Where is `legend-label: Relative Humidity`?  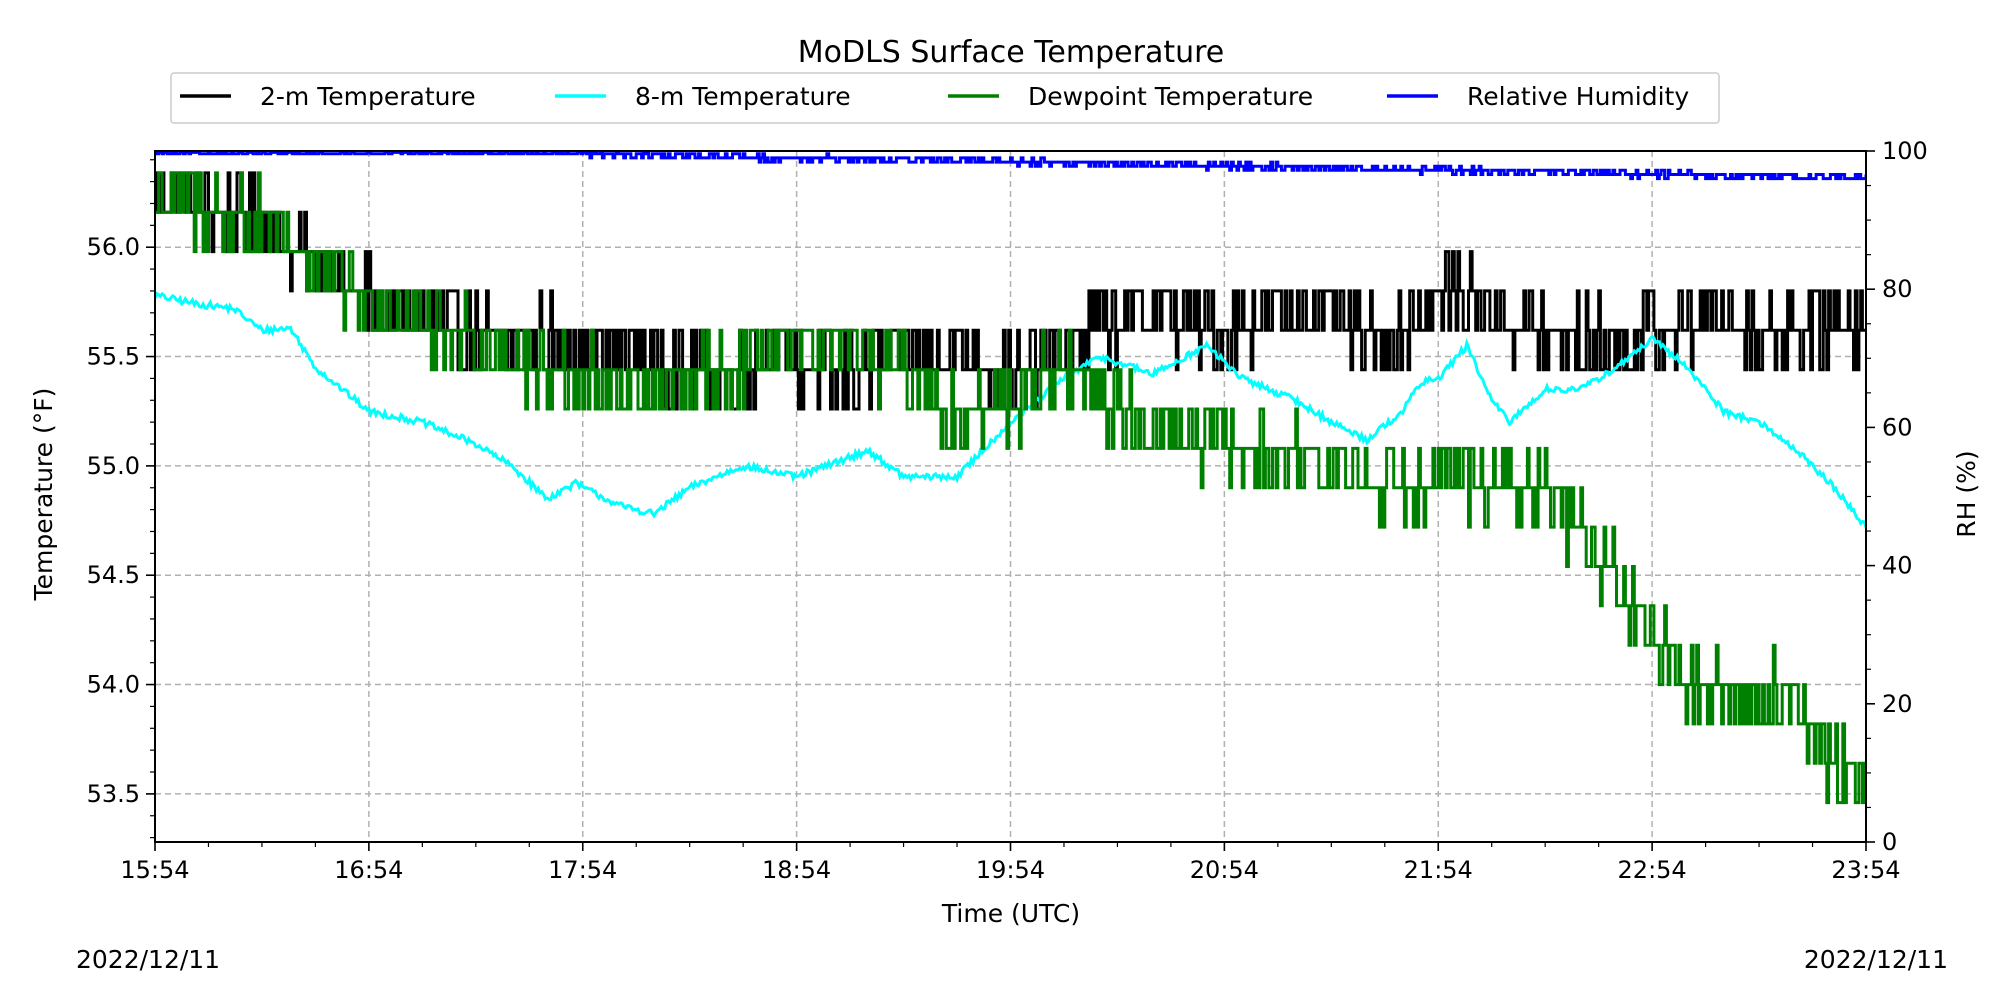 legend-label: Relative Humidity is located at coordinates (1578, 96).